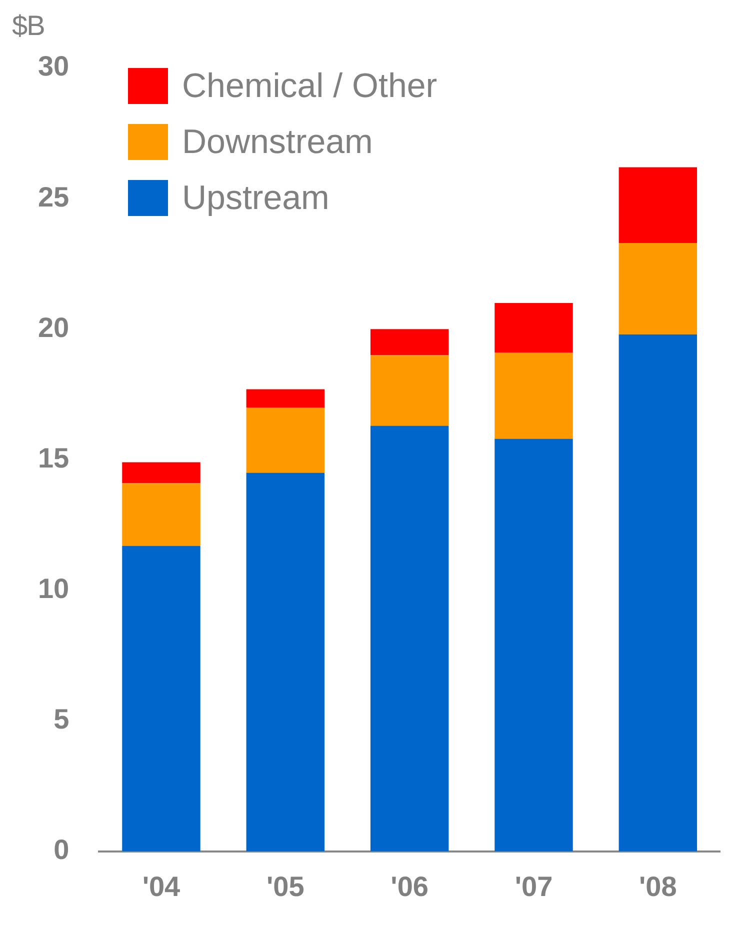 This screenshot has width=738, height=933. Describe the element at coordinates (54, 458) in the screenshot. I see `y-tick-label: 15` at that location.